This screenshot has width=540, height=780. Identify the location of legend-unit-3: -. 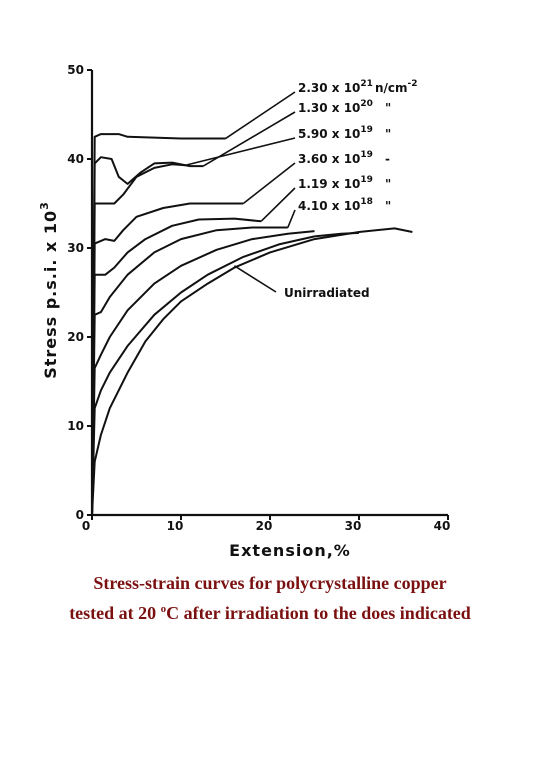
(387, 159).